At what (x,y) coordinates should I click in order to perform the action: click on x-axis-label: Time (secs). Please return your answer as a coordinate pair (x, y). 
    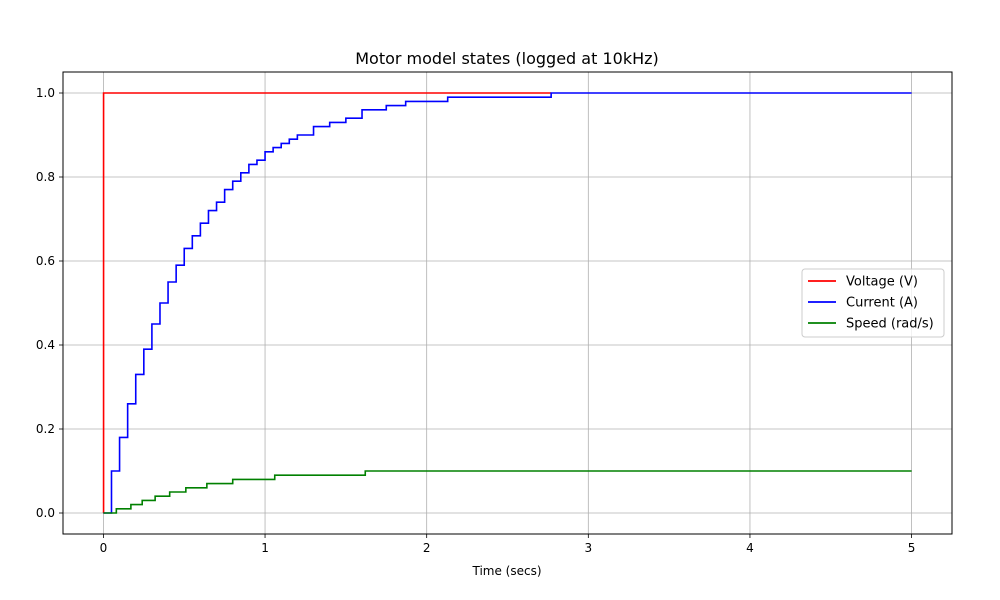
    Looking at the image, I should click on (506, 571).